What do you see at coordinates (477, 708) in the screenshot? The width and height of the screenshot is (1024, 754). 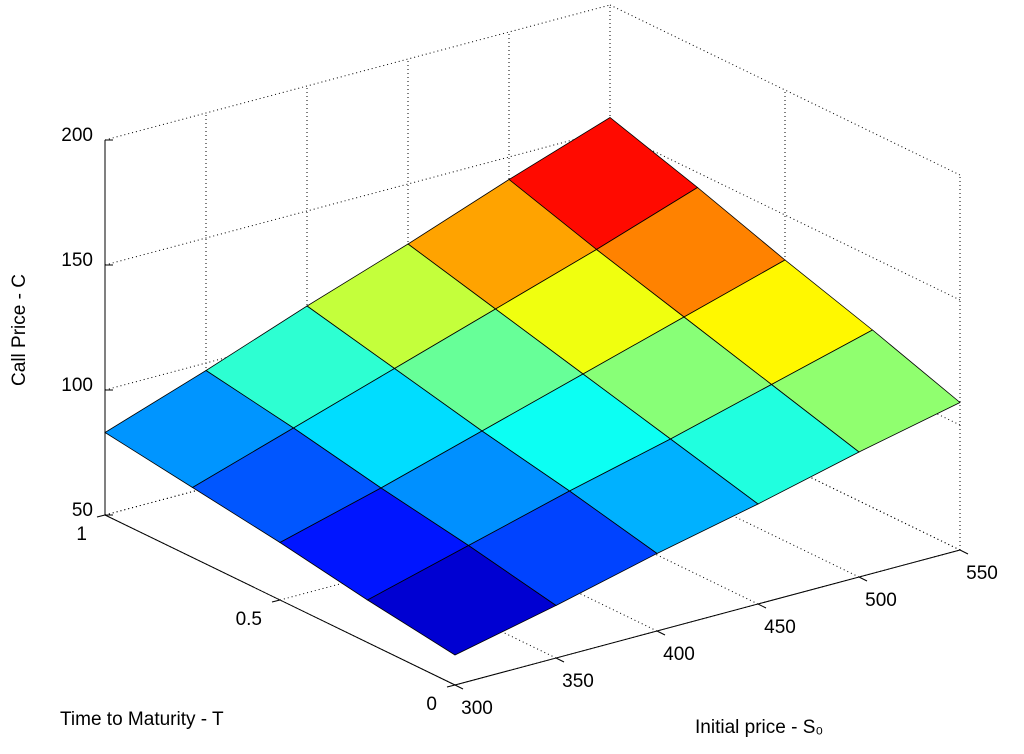 I see `x-tick-label: 300` at bounding box center [477, 708].